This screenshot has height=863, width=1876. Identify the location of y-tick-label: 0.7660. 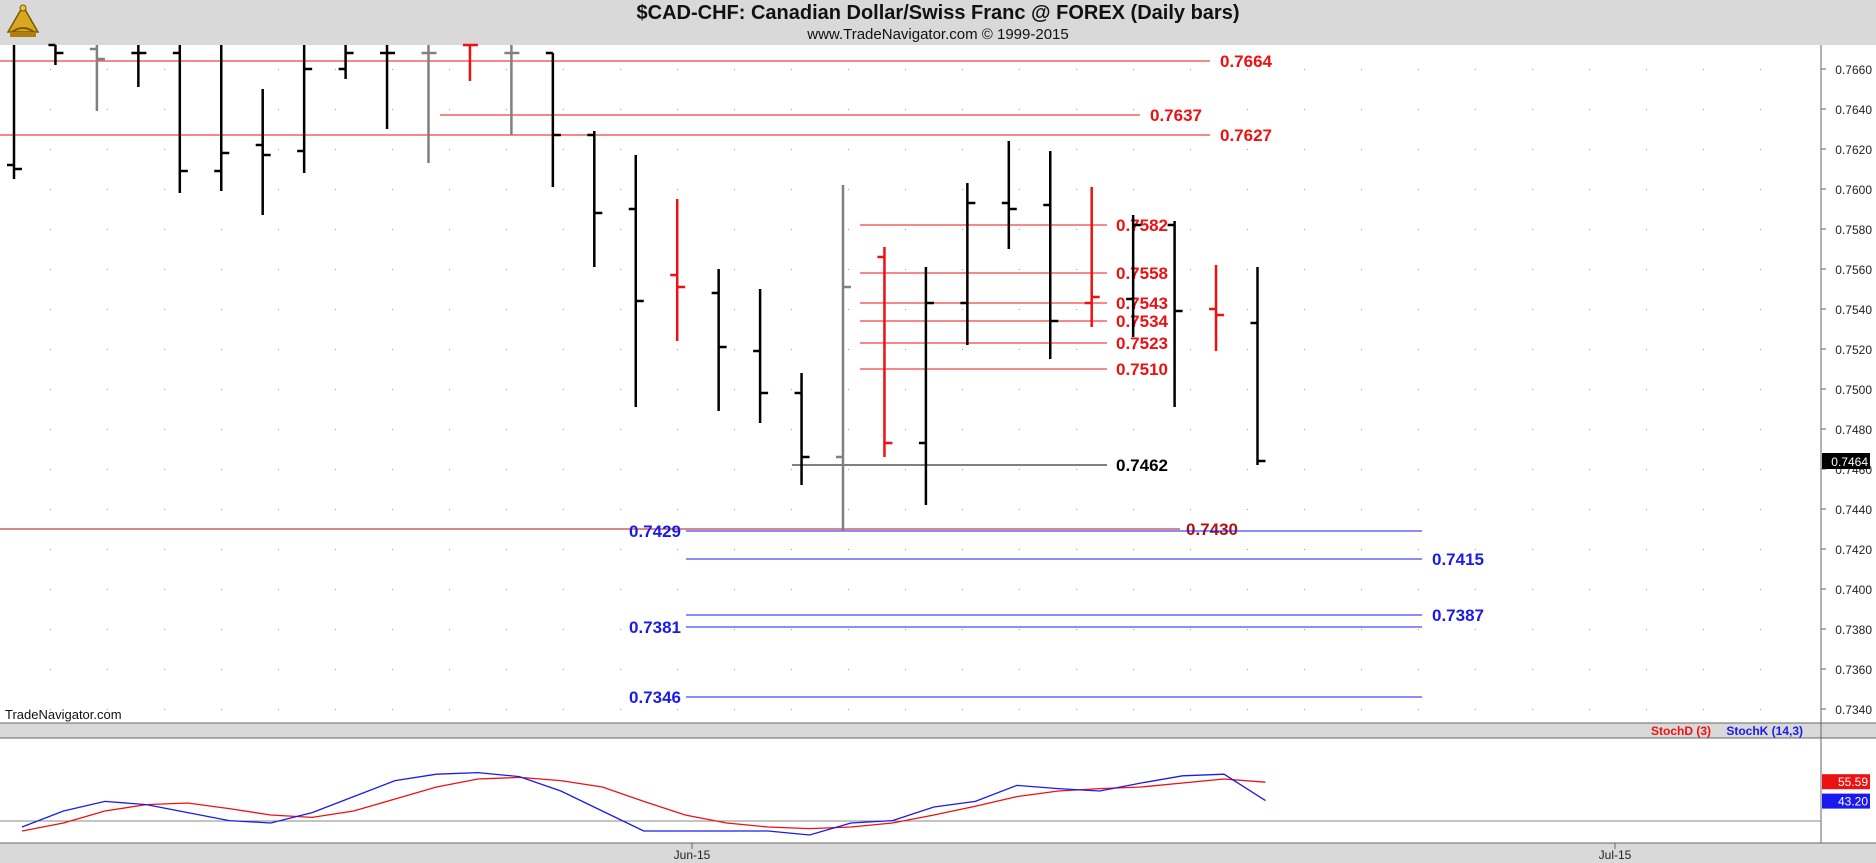
(1853, 70).